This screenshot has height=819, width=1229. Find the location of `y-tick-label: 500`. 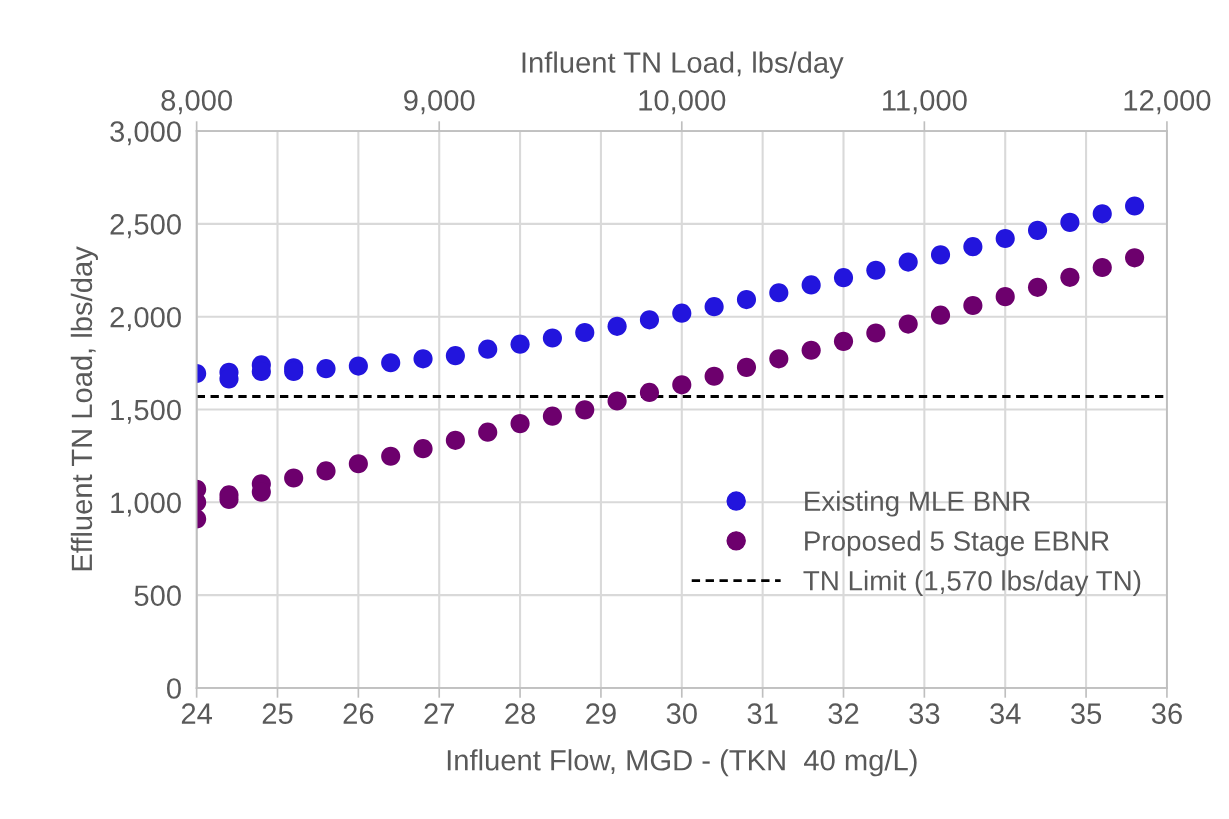

y-tick-label: 500 is located at coordinates (157, 595).